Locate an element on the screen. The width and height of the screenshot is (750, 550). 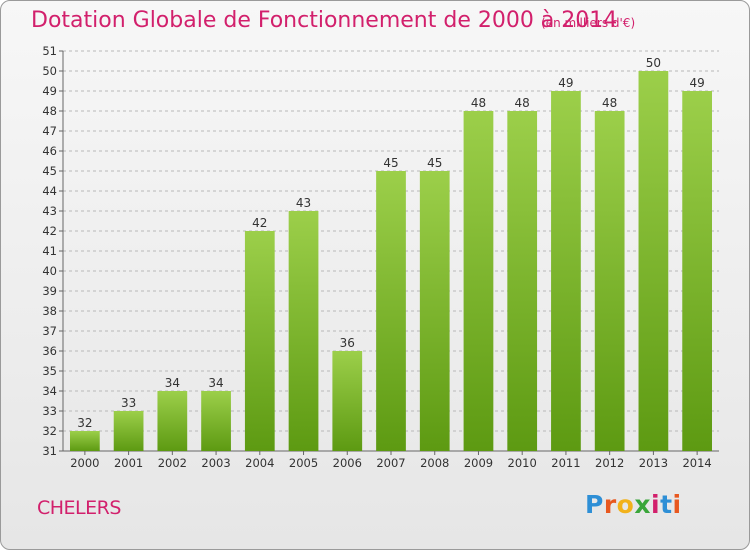
data-label-2014: 49 is located at coordinates (696, 83).